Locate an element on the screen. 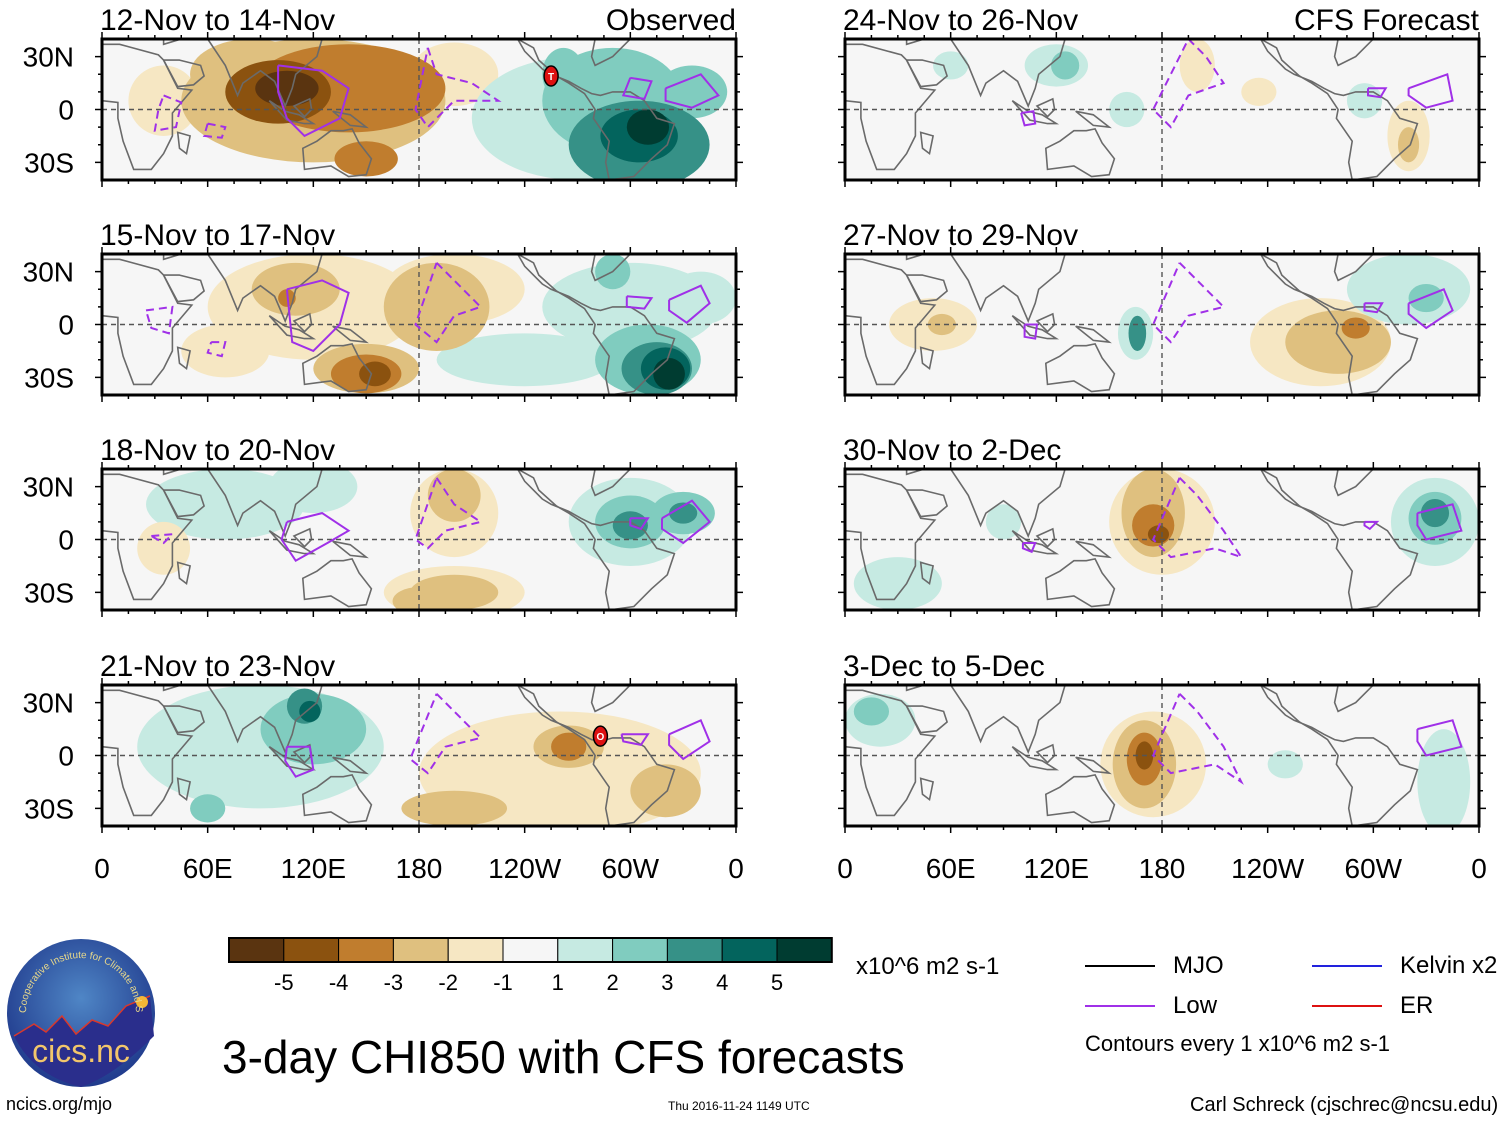  panel-title: 18-Nov to 20-Nov is located at coordinates (217, 450).